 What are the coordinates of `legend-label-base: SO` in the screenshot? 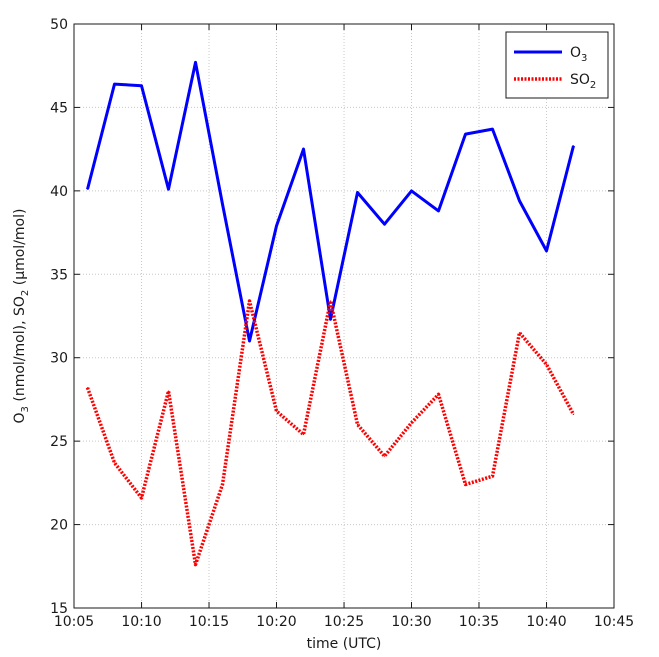 It's located at (580, 80).